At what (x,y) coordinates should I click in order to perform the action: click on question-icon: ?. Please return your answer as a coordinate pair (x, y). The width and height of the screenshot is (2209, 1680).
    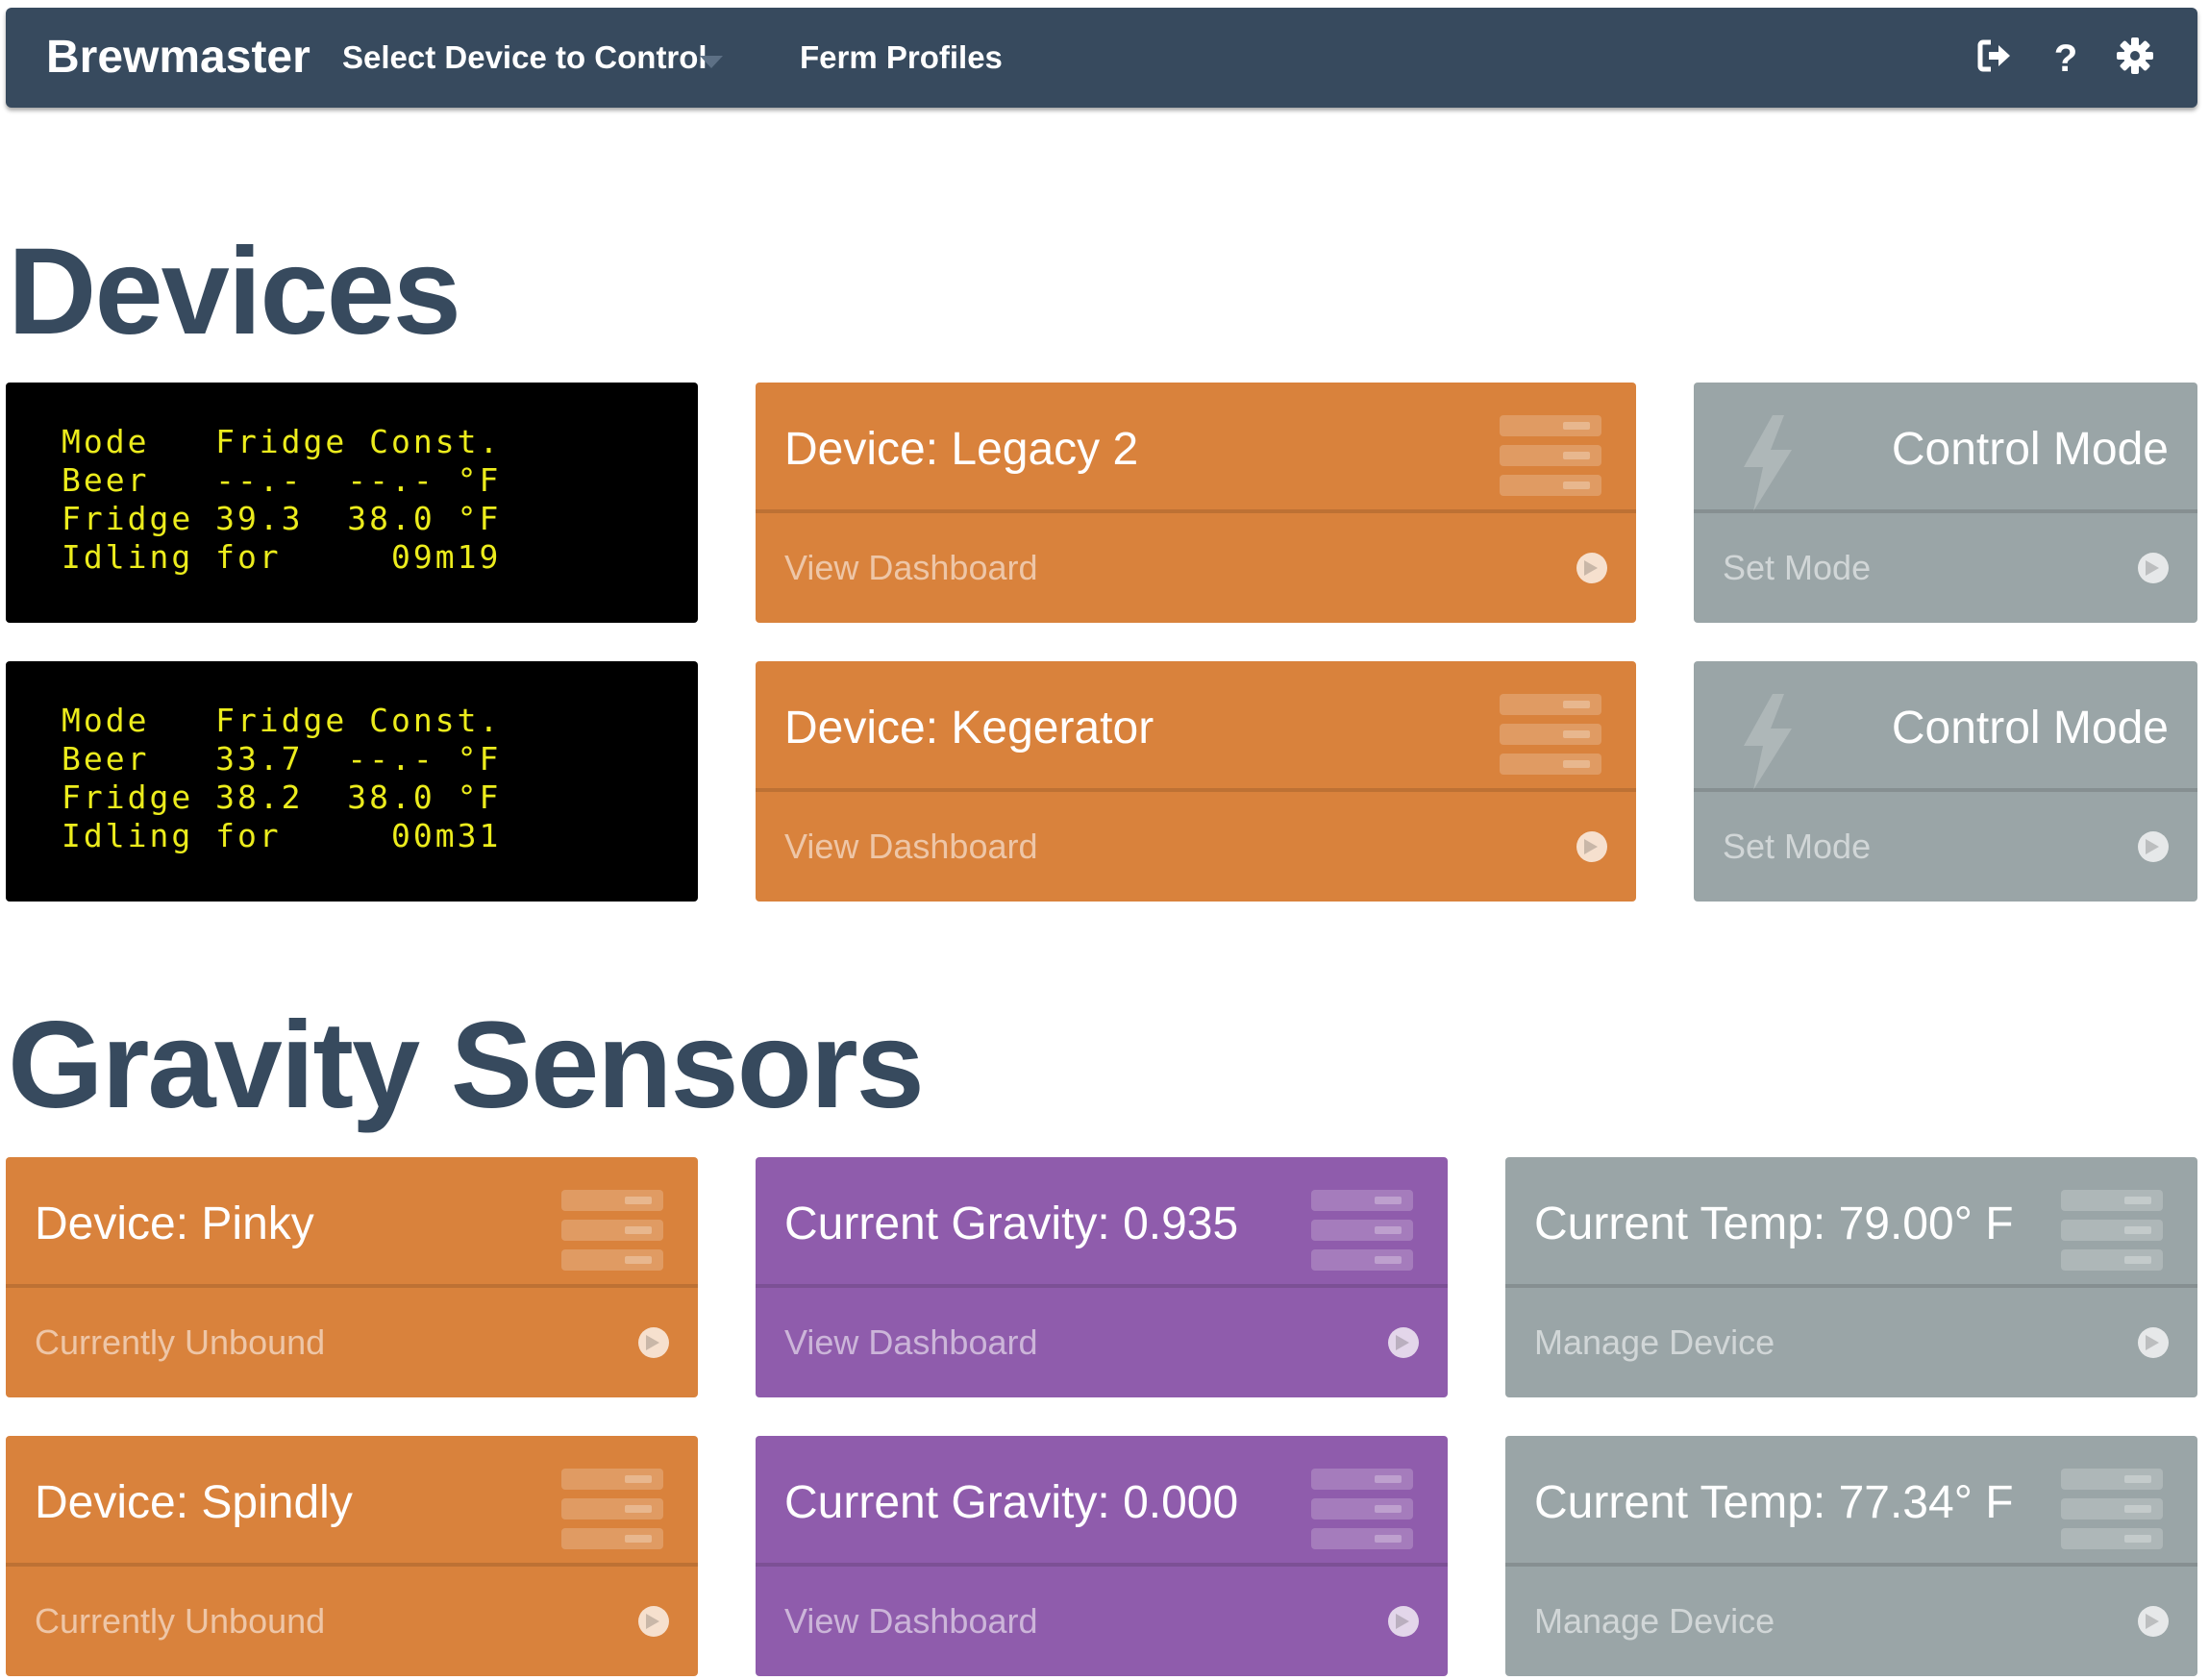
    Looking at the image, I should click on (2065, 59).